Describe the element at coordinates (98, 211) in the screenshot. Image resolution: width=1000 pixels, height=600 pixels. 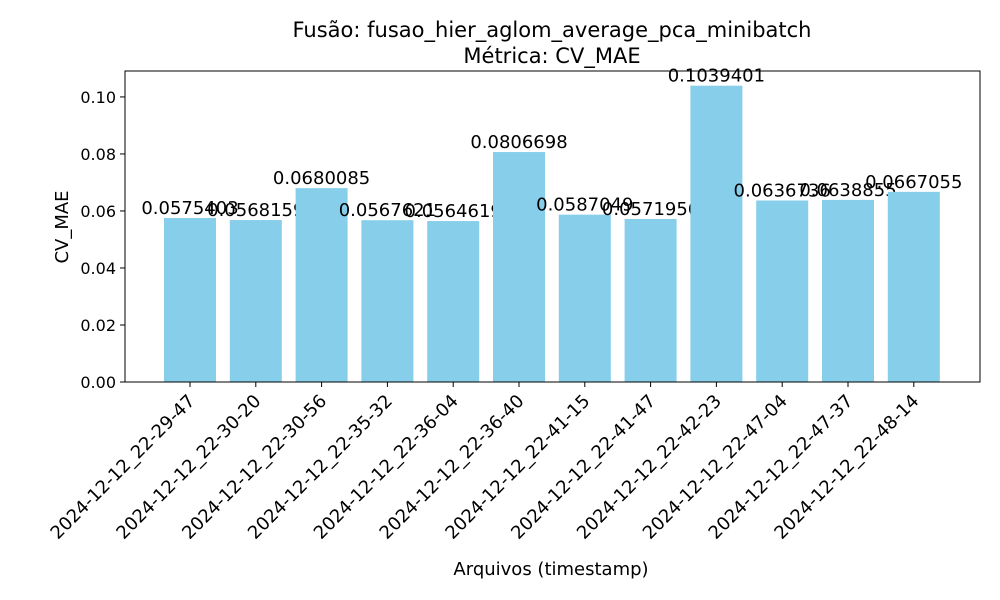
I see `y-tick-label: 0.06` at that location.